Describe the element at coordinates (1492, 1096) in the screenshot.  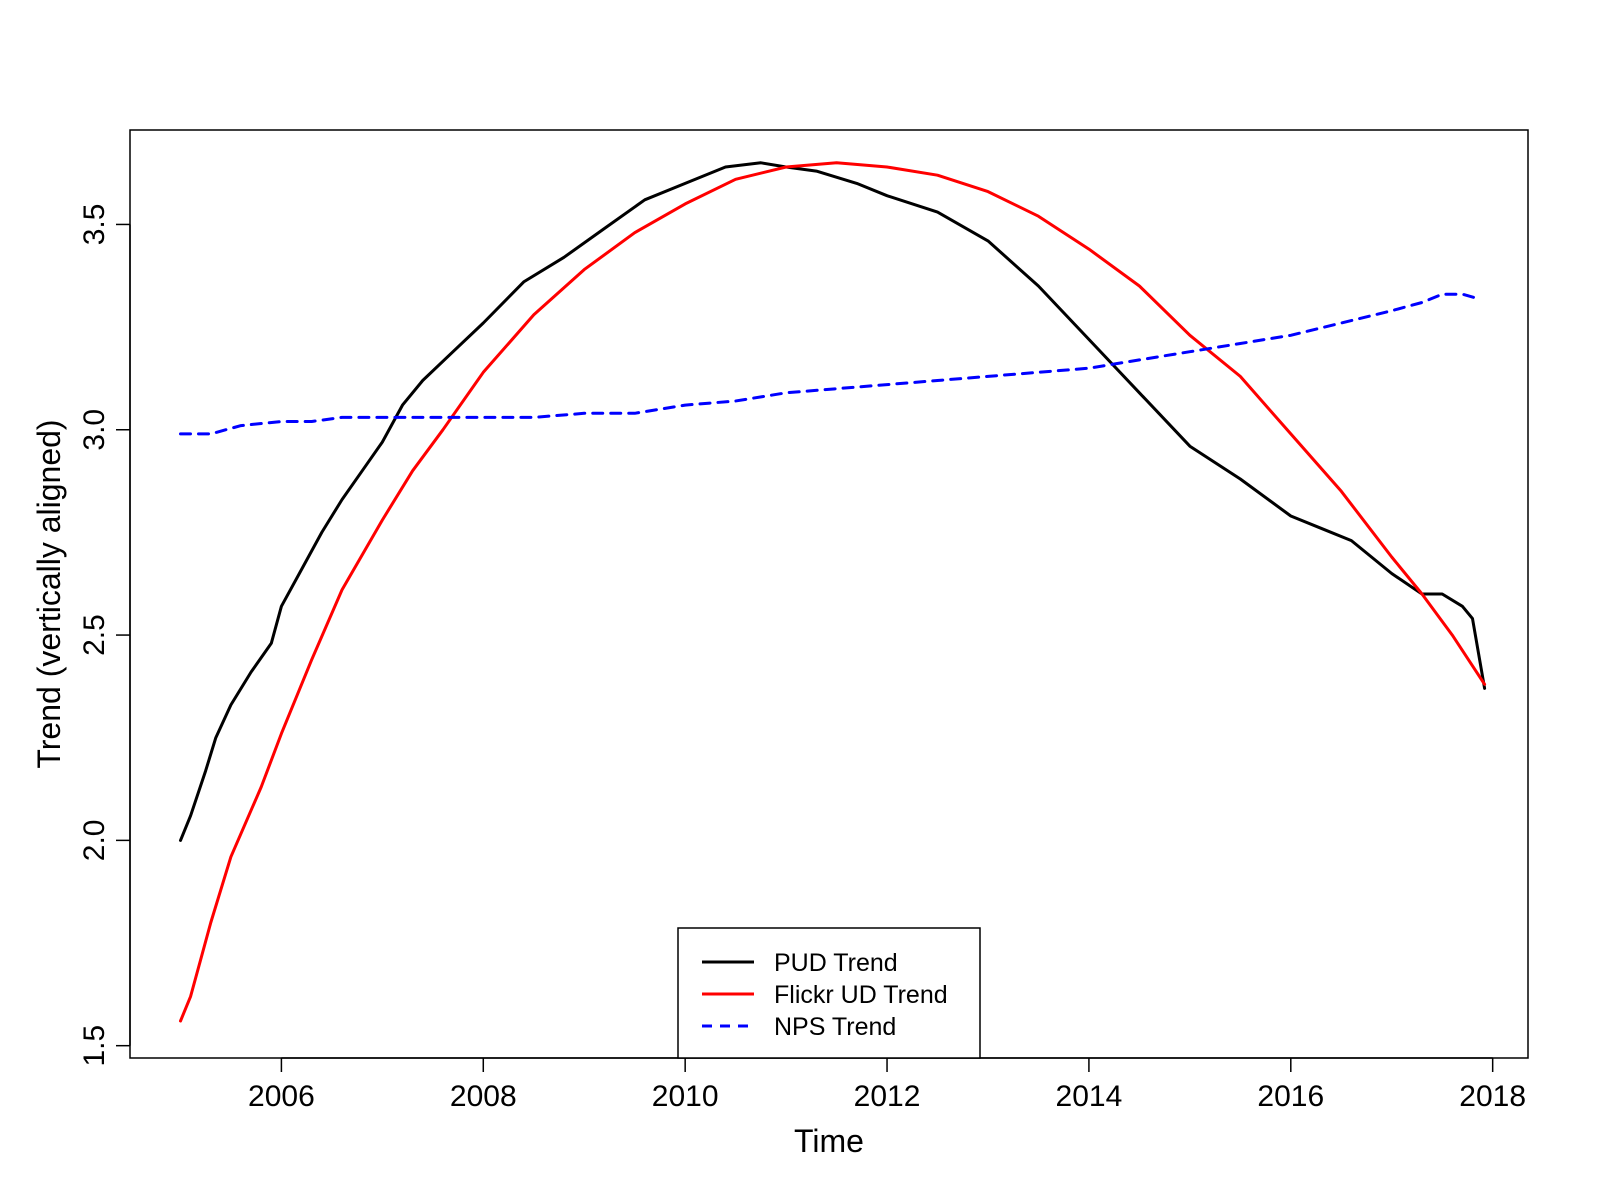
I see `x-tick-label: 2018` at that location.